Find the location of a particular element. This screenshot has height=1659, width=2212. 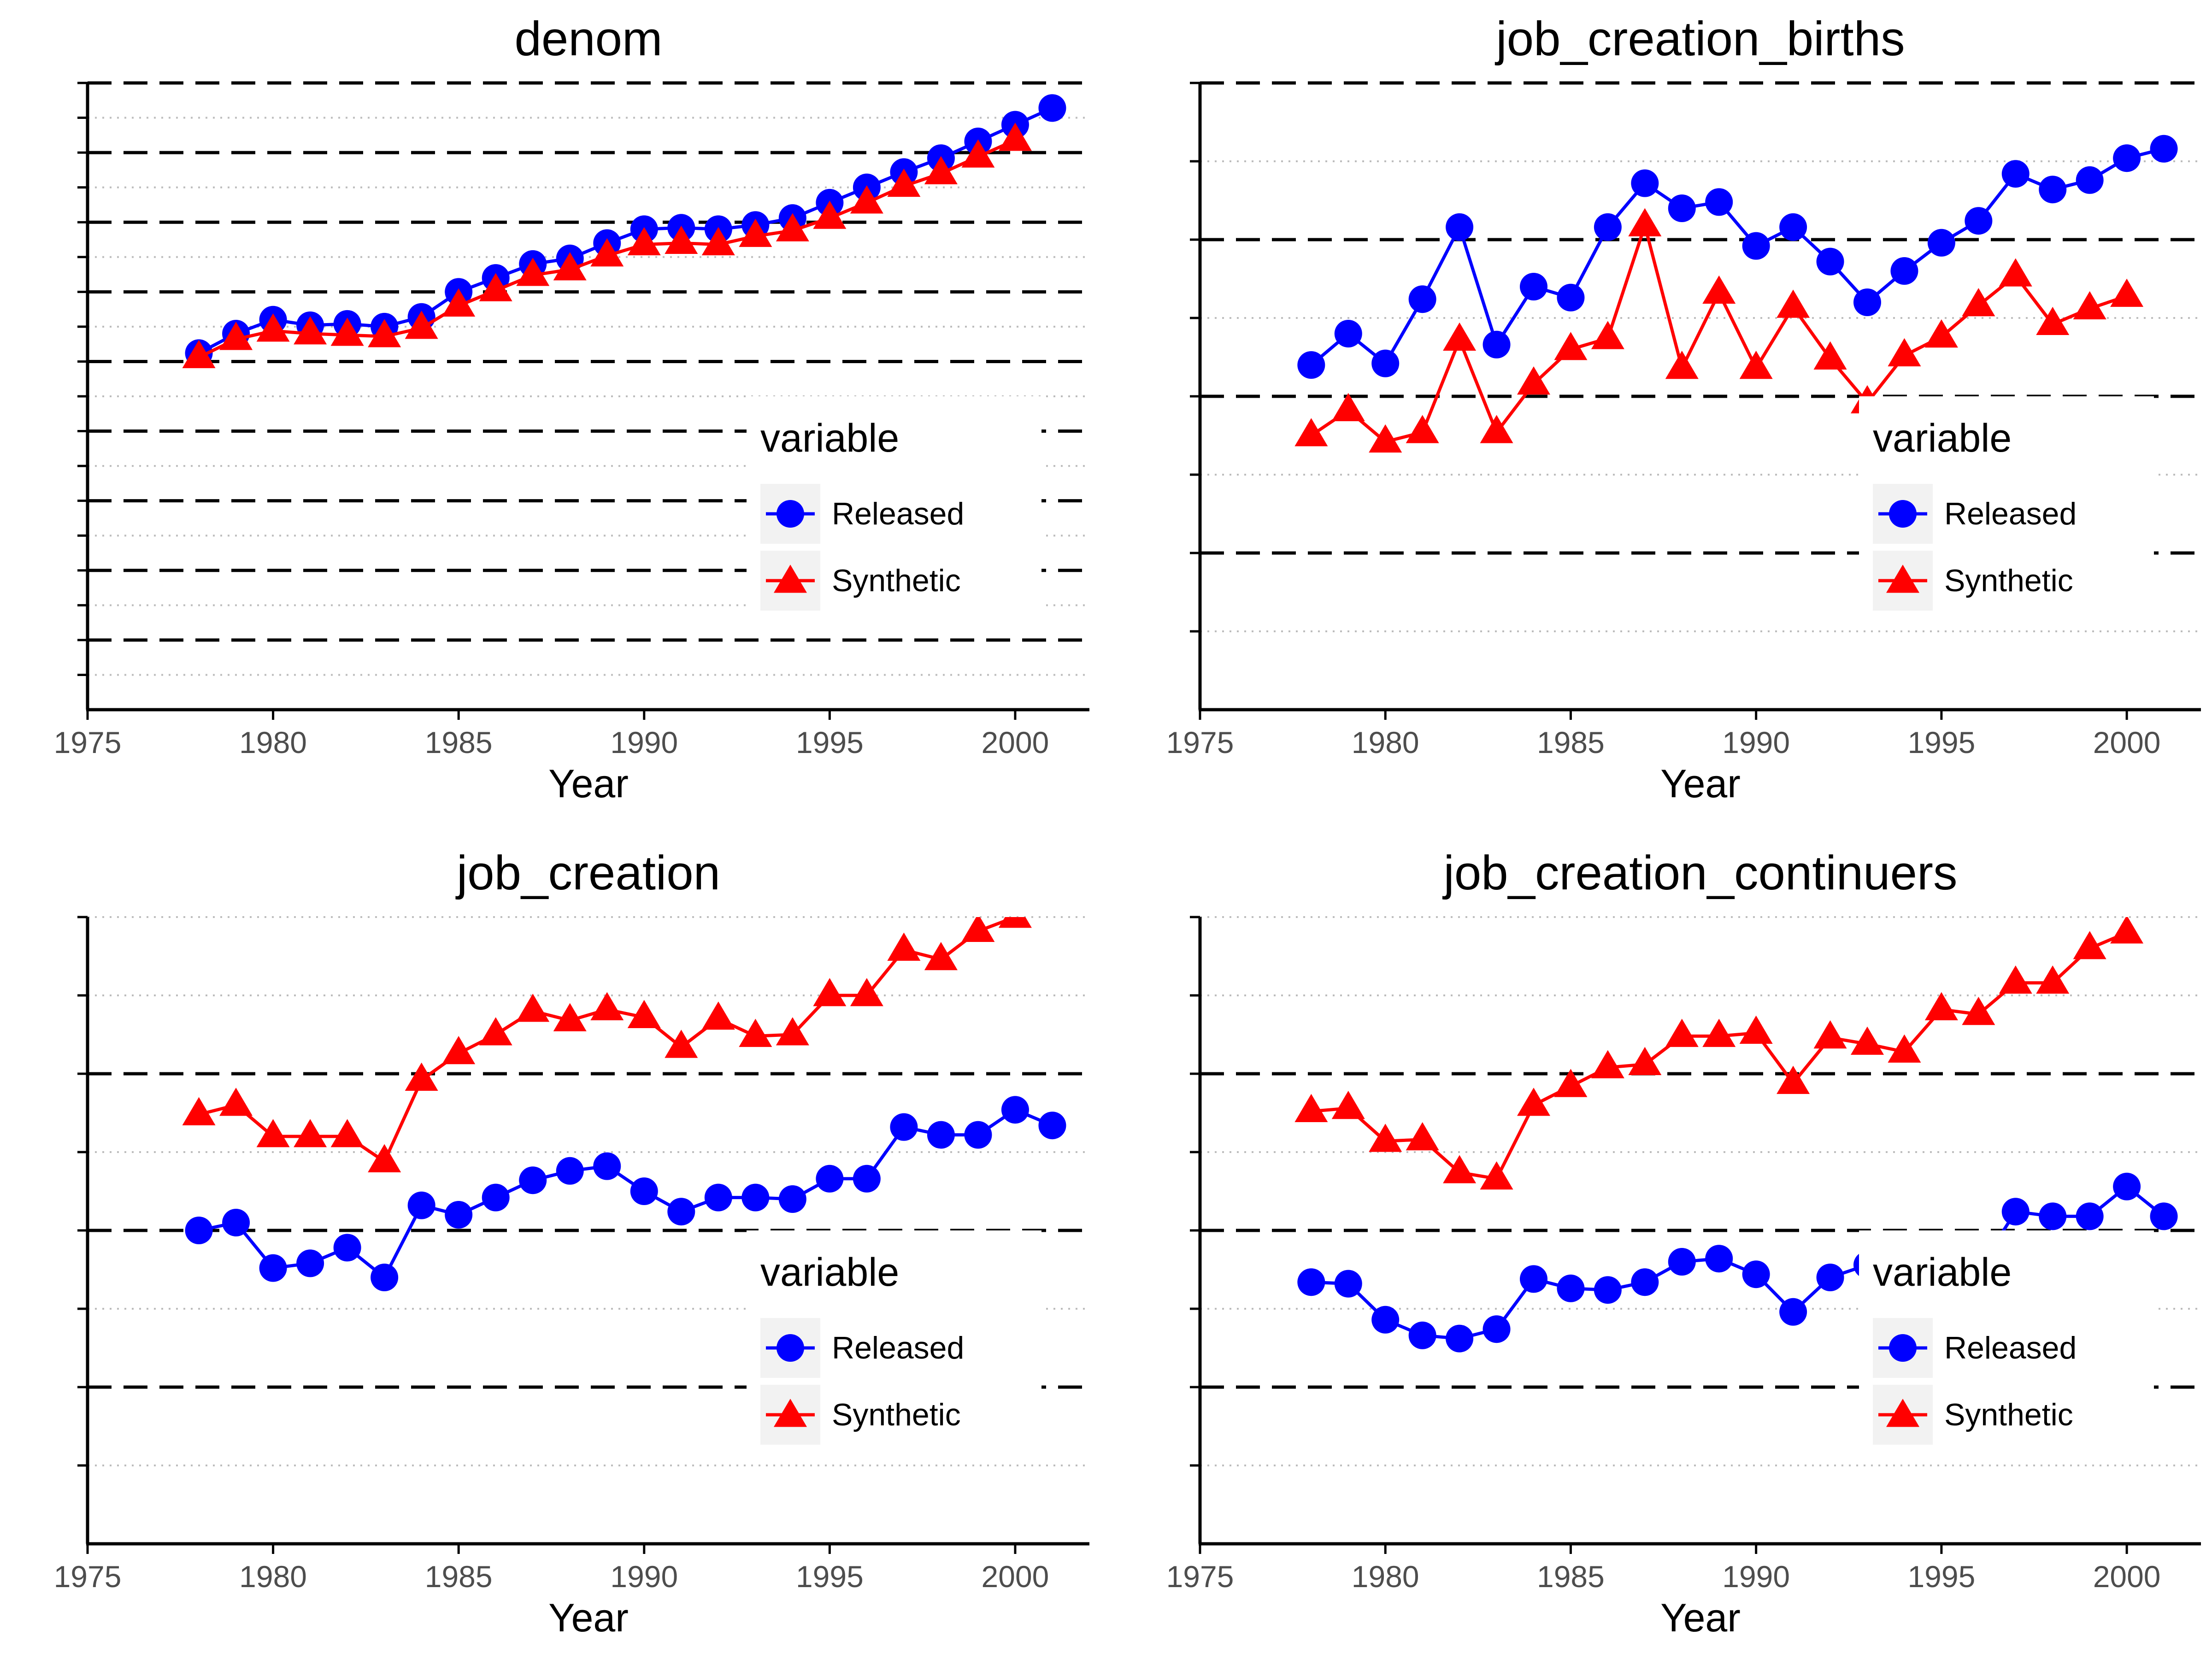

series-line-released is located at coordinates (625, 230).